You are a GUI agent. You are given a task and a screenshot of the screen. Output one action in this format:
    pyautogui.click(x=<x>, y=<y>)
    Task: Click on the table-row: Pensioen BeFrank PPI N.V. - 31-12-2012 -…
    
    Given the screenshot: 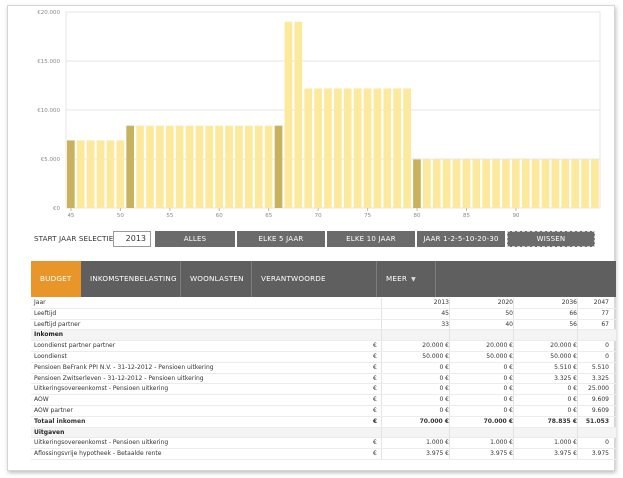 What is the action you would take?
    pyautogui.click(x=323, y=368)
    